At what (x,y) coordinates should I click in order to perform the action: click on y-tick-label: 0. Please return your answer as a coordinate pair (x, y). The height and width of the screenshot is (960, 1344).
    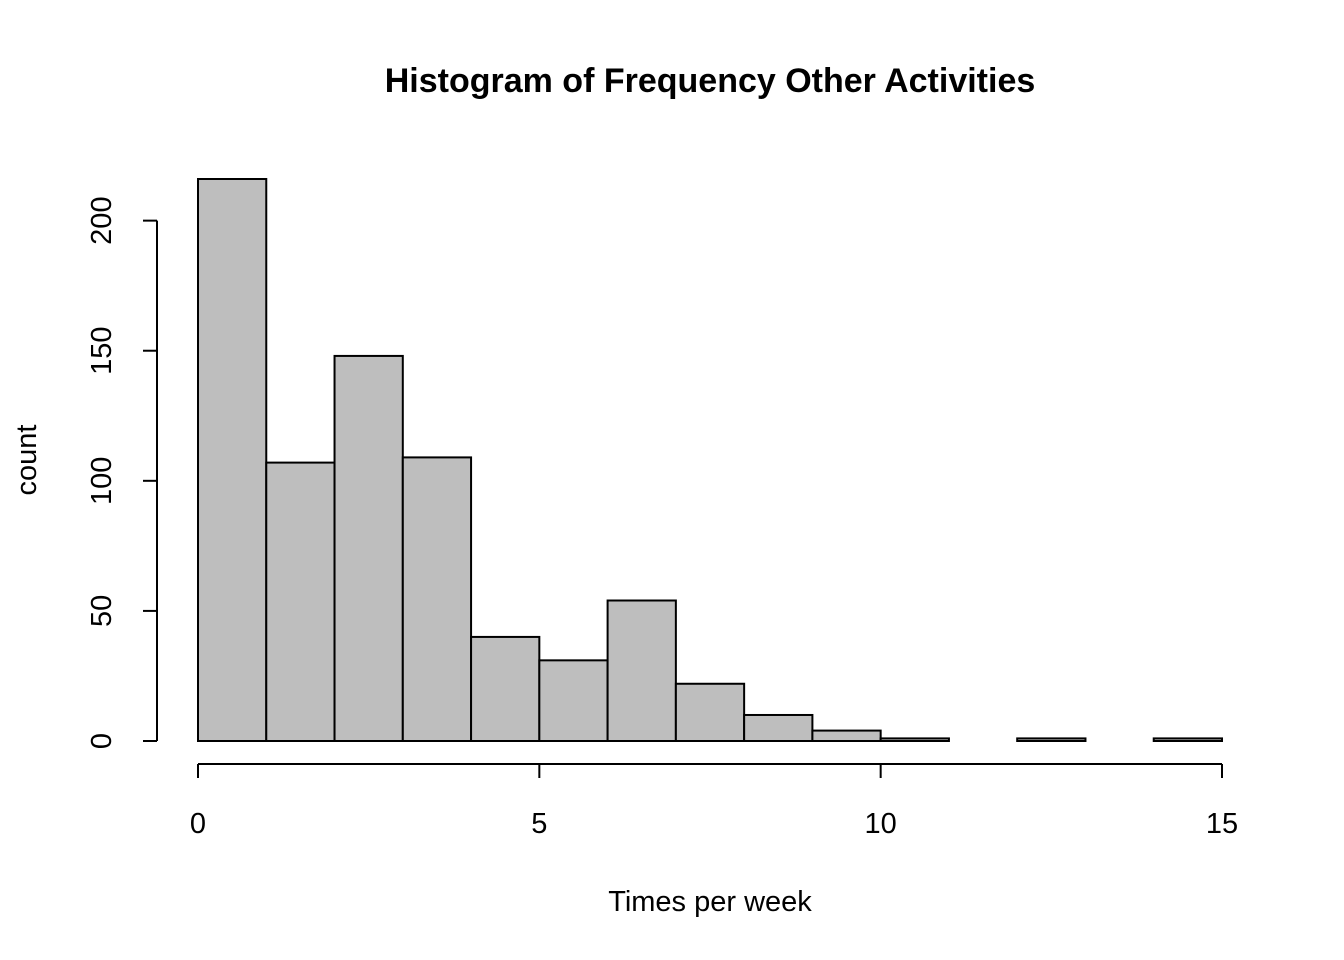
    Looking at the image, I should click on (102, 741).